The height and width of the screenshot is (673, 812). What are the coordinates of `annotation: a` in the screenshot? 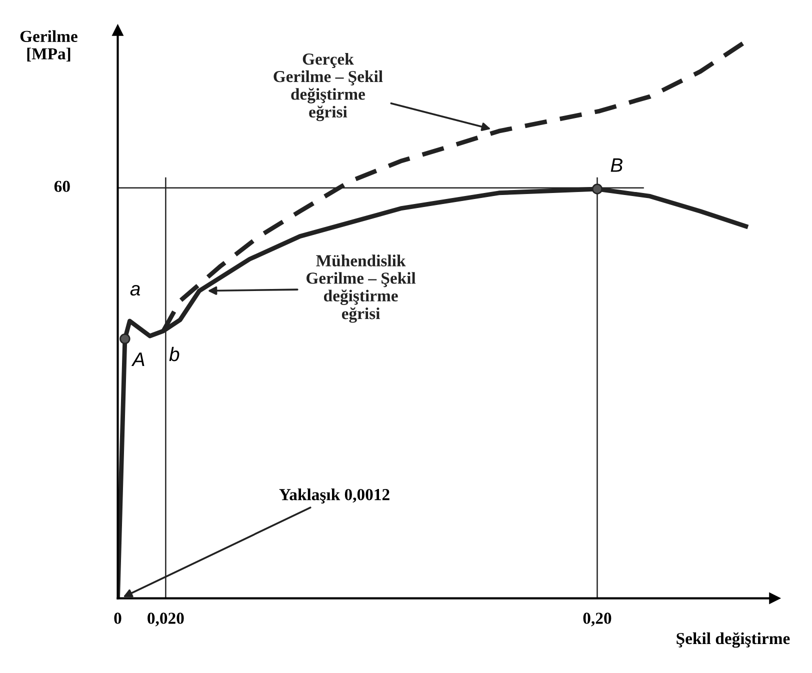 It's located at (135, 290).